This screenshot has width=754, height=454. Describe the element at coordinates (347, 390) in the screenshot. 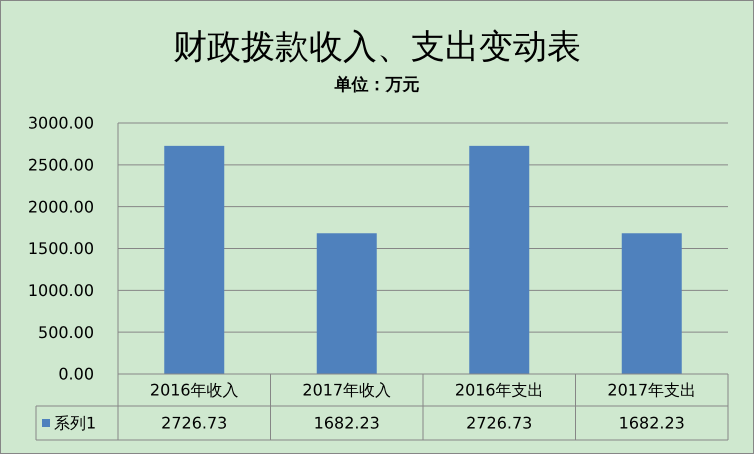

I see `x-tick-label: 2017年收入` at that location.